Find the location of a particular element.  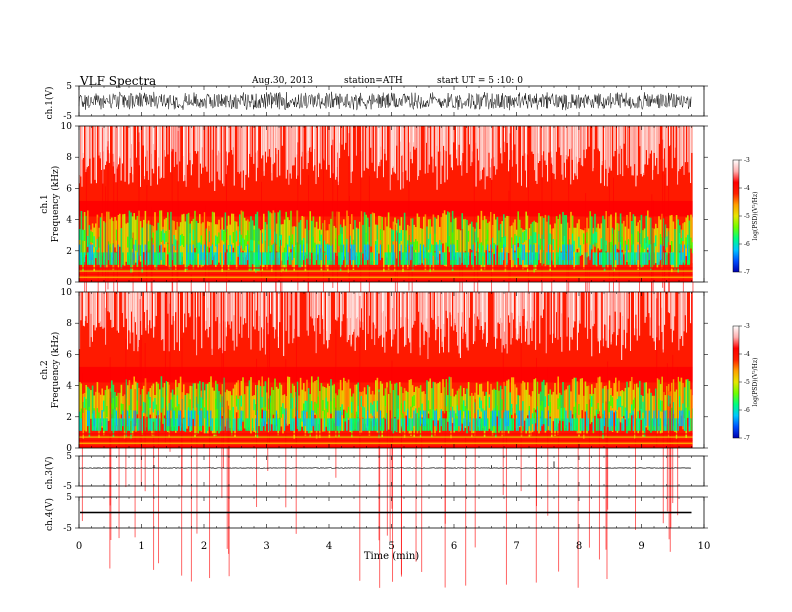

station-label: station=ATH is located at coordinates (373, 81).